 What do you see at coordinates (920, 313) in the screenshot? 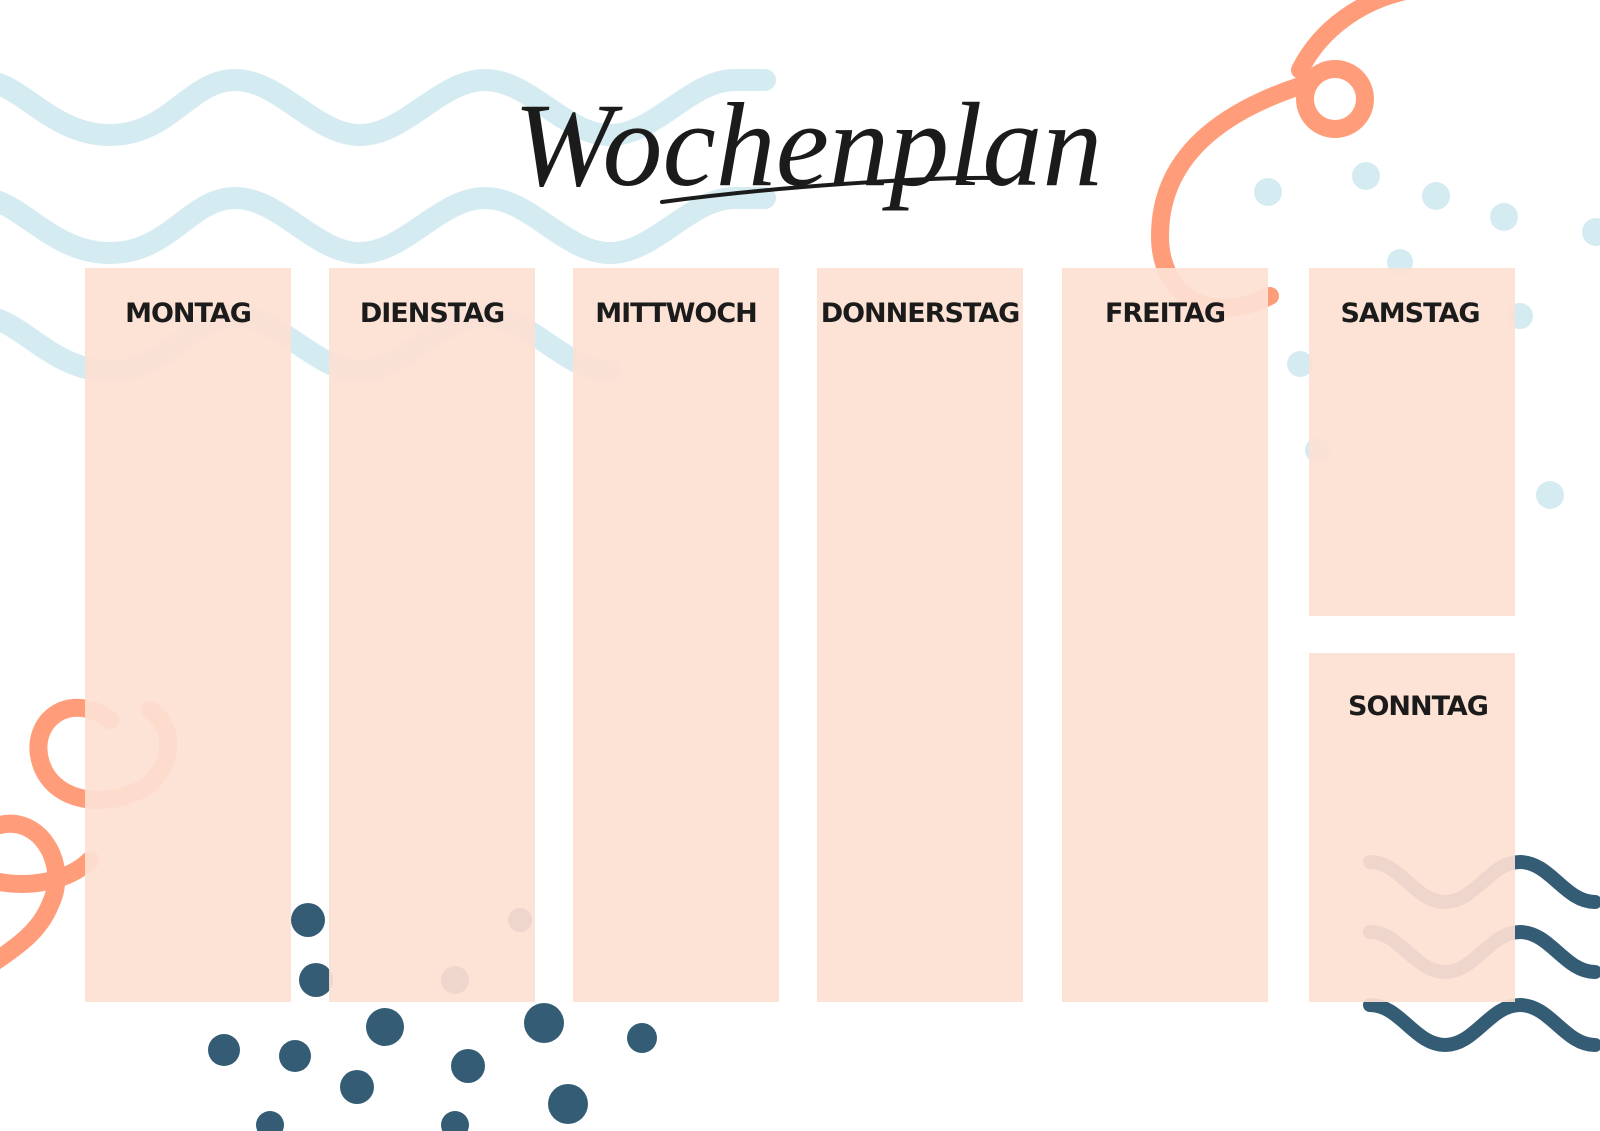
I see `day-label: DONNERSTAG` at bounding box center [920, 313].